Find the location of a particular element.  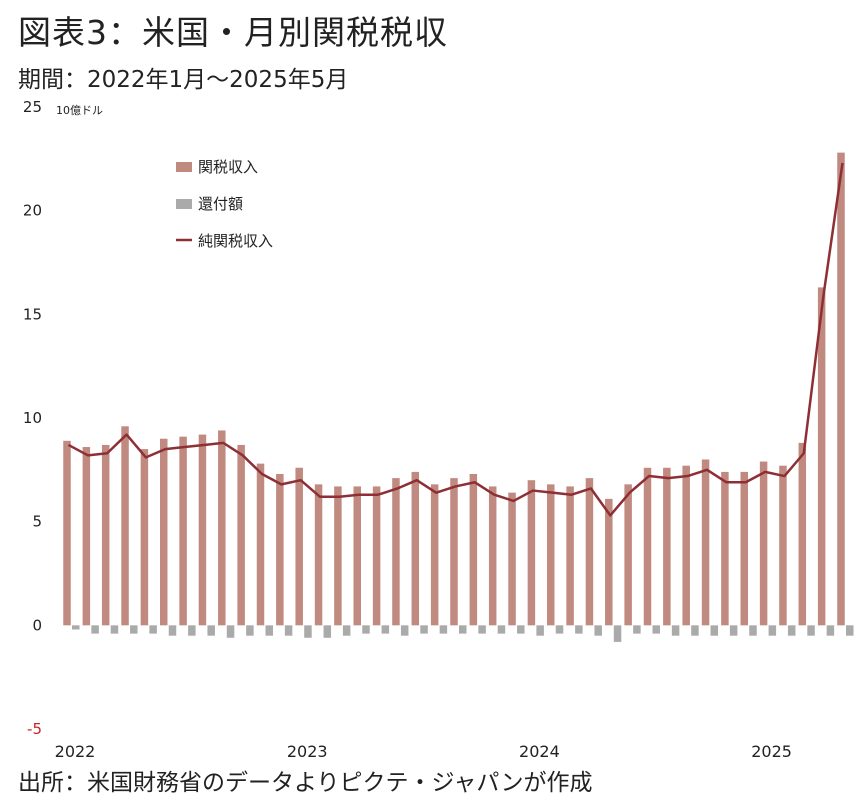

legend-label-tariff: 関税収入 is located at coordinates (228, 167).